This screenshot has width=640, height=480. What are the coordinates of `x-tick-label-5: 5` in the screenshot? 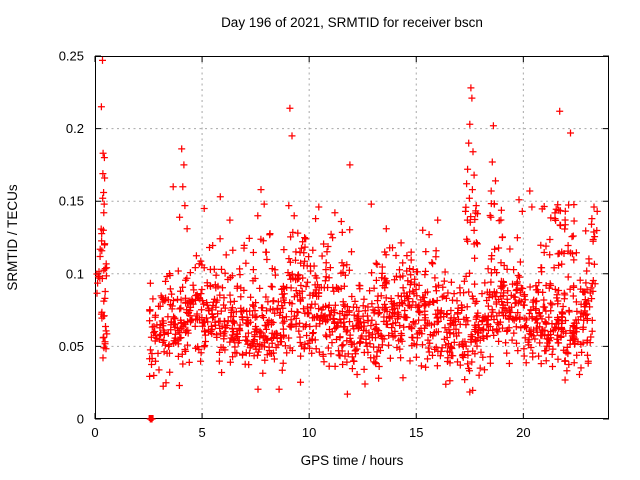 It's located at (201, 432).